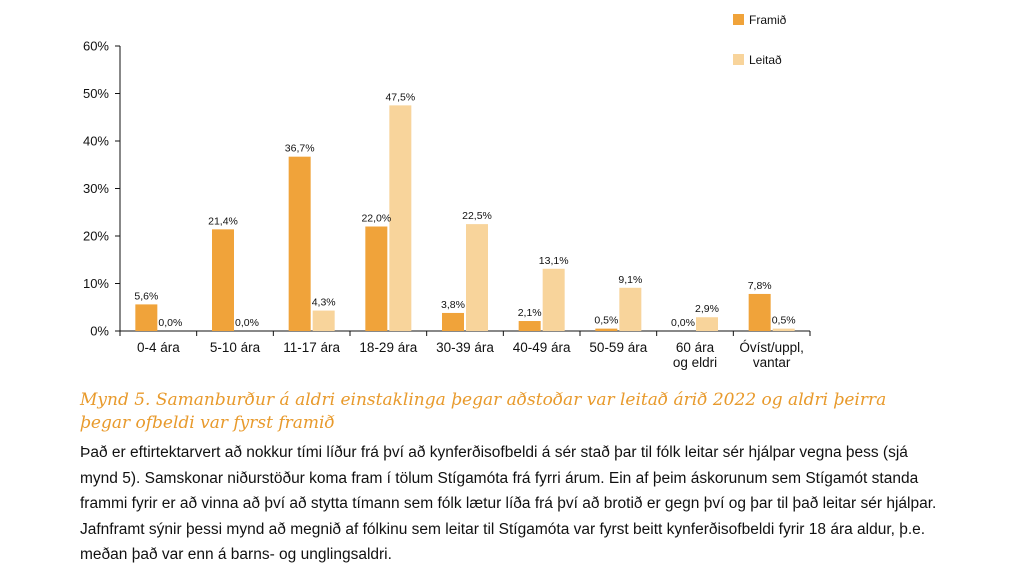 The width and height of the screenshot is (1024, 572). Describe the element at coordinates (96, 141) in the screenshot. I see `y-tick-label: 40%` at that location.